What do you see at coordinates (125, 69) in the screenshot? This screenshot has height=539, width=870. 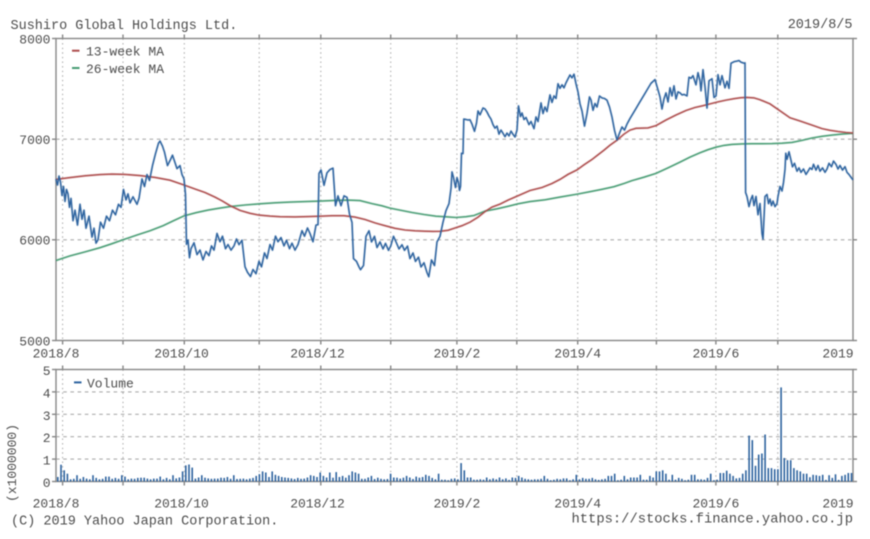 I see `svg-text: 26-week MA` at bounding box center [125, 69].